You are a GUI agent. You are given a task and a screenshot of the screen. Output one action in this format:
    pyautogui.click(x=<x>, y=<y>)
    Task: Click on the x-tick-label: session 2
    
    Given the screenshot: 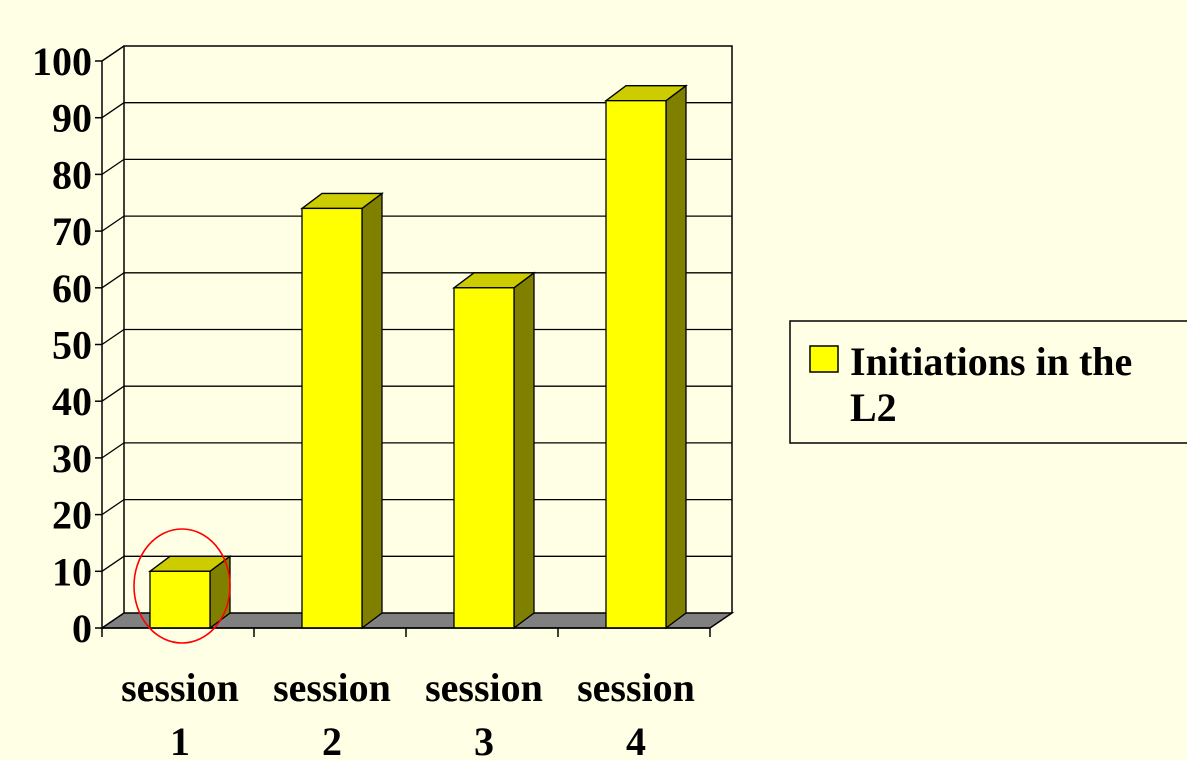 What is the action you would take?
    pyautogui.click(x=332, y=712)
    